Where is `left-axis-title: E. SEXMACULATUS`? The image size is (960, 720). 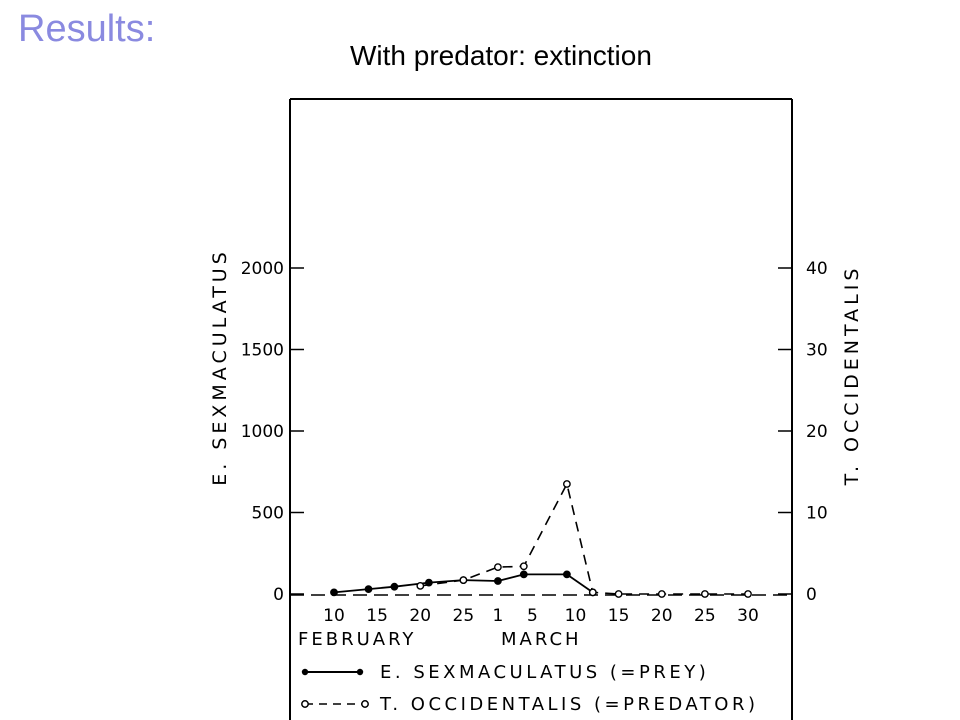 left-axis-title: E. SEXMACULATUS is located at coordinates (220, 367).